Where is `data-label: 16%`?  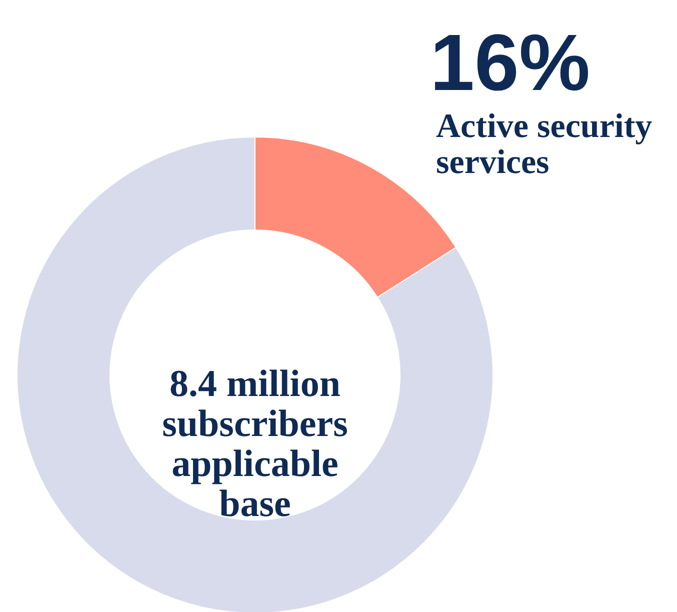
data-label: 16% is located at coordinates (510, 62).